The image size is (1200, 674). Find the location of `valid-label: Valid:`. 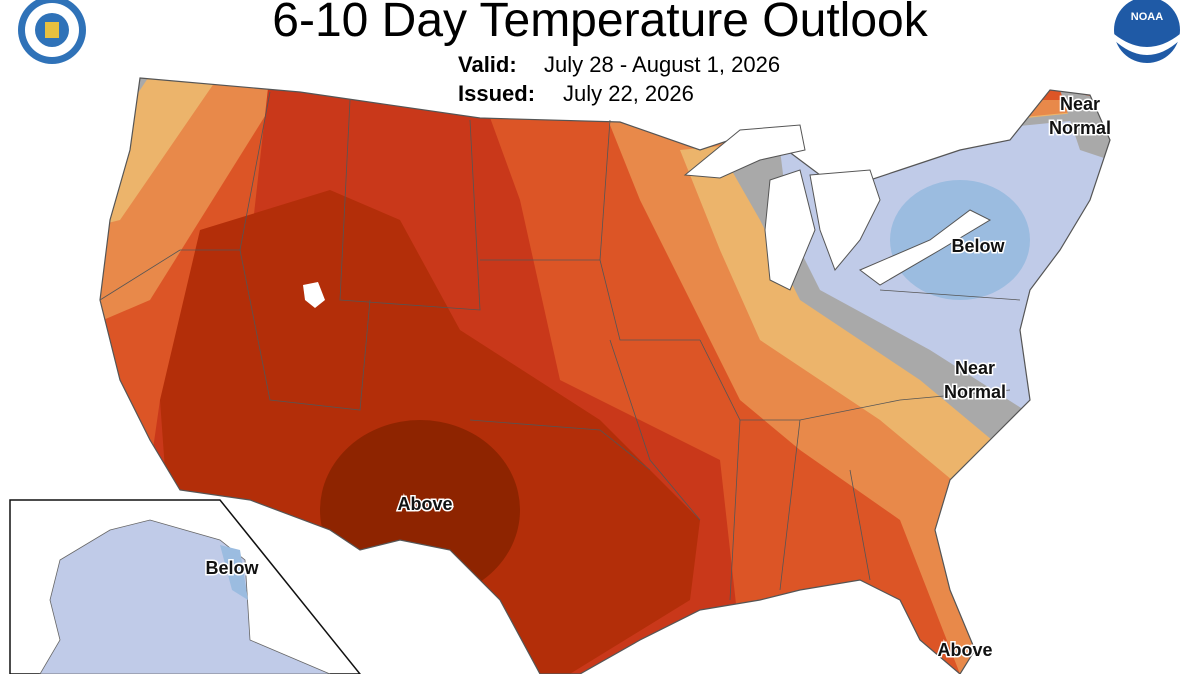

valid-label: Valid: is located at coordinates (487, 64).